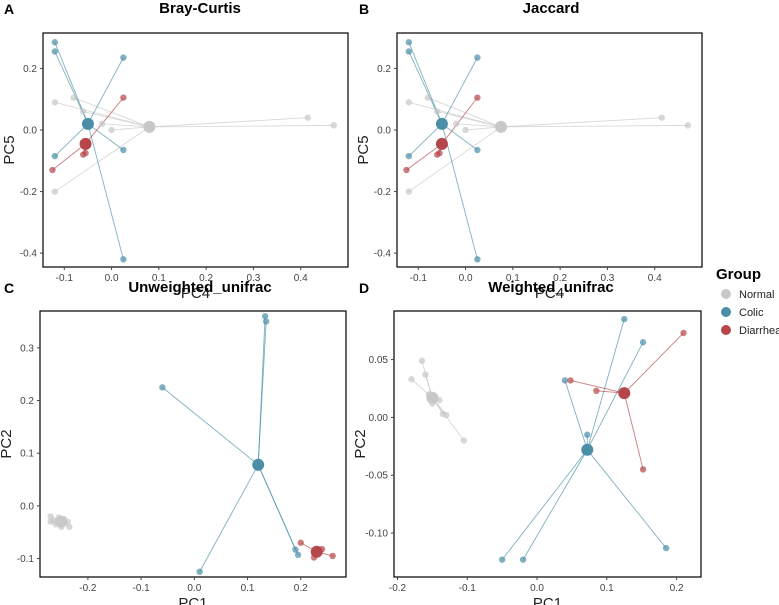 This screenshot has height=605, width=779. What do you see at coordinates (9, 149) in the screenshot?
I see `y-axis-label: PC5` at bounding box center [9, 149].